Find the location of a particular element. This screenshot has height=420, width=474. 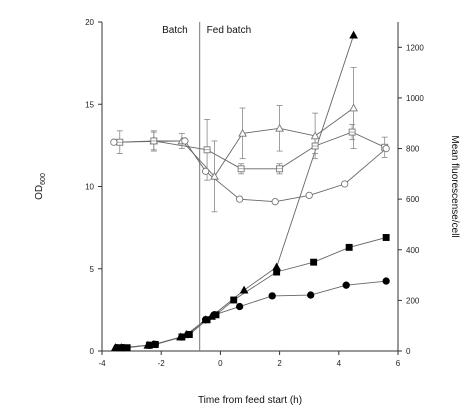

y-right-tick-label: 0 is located at coordinates (408, 351).